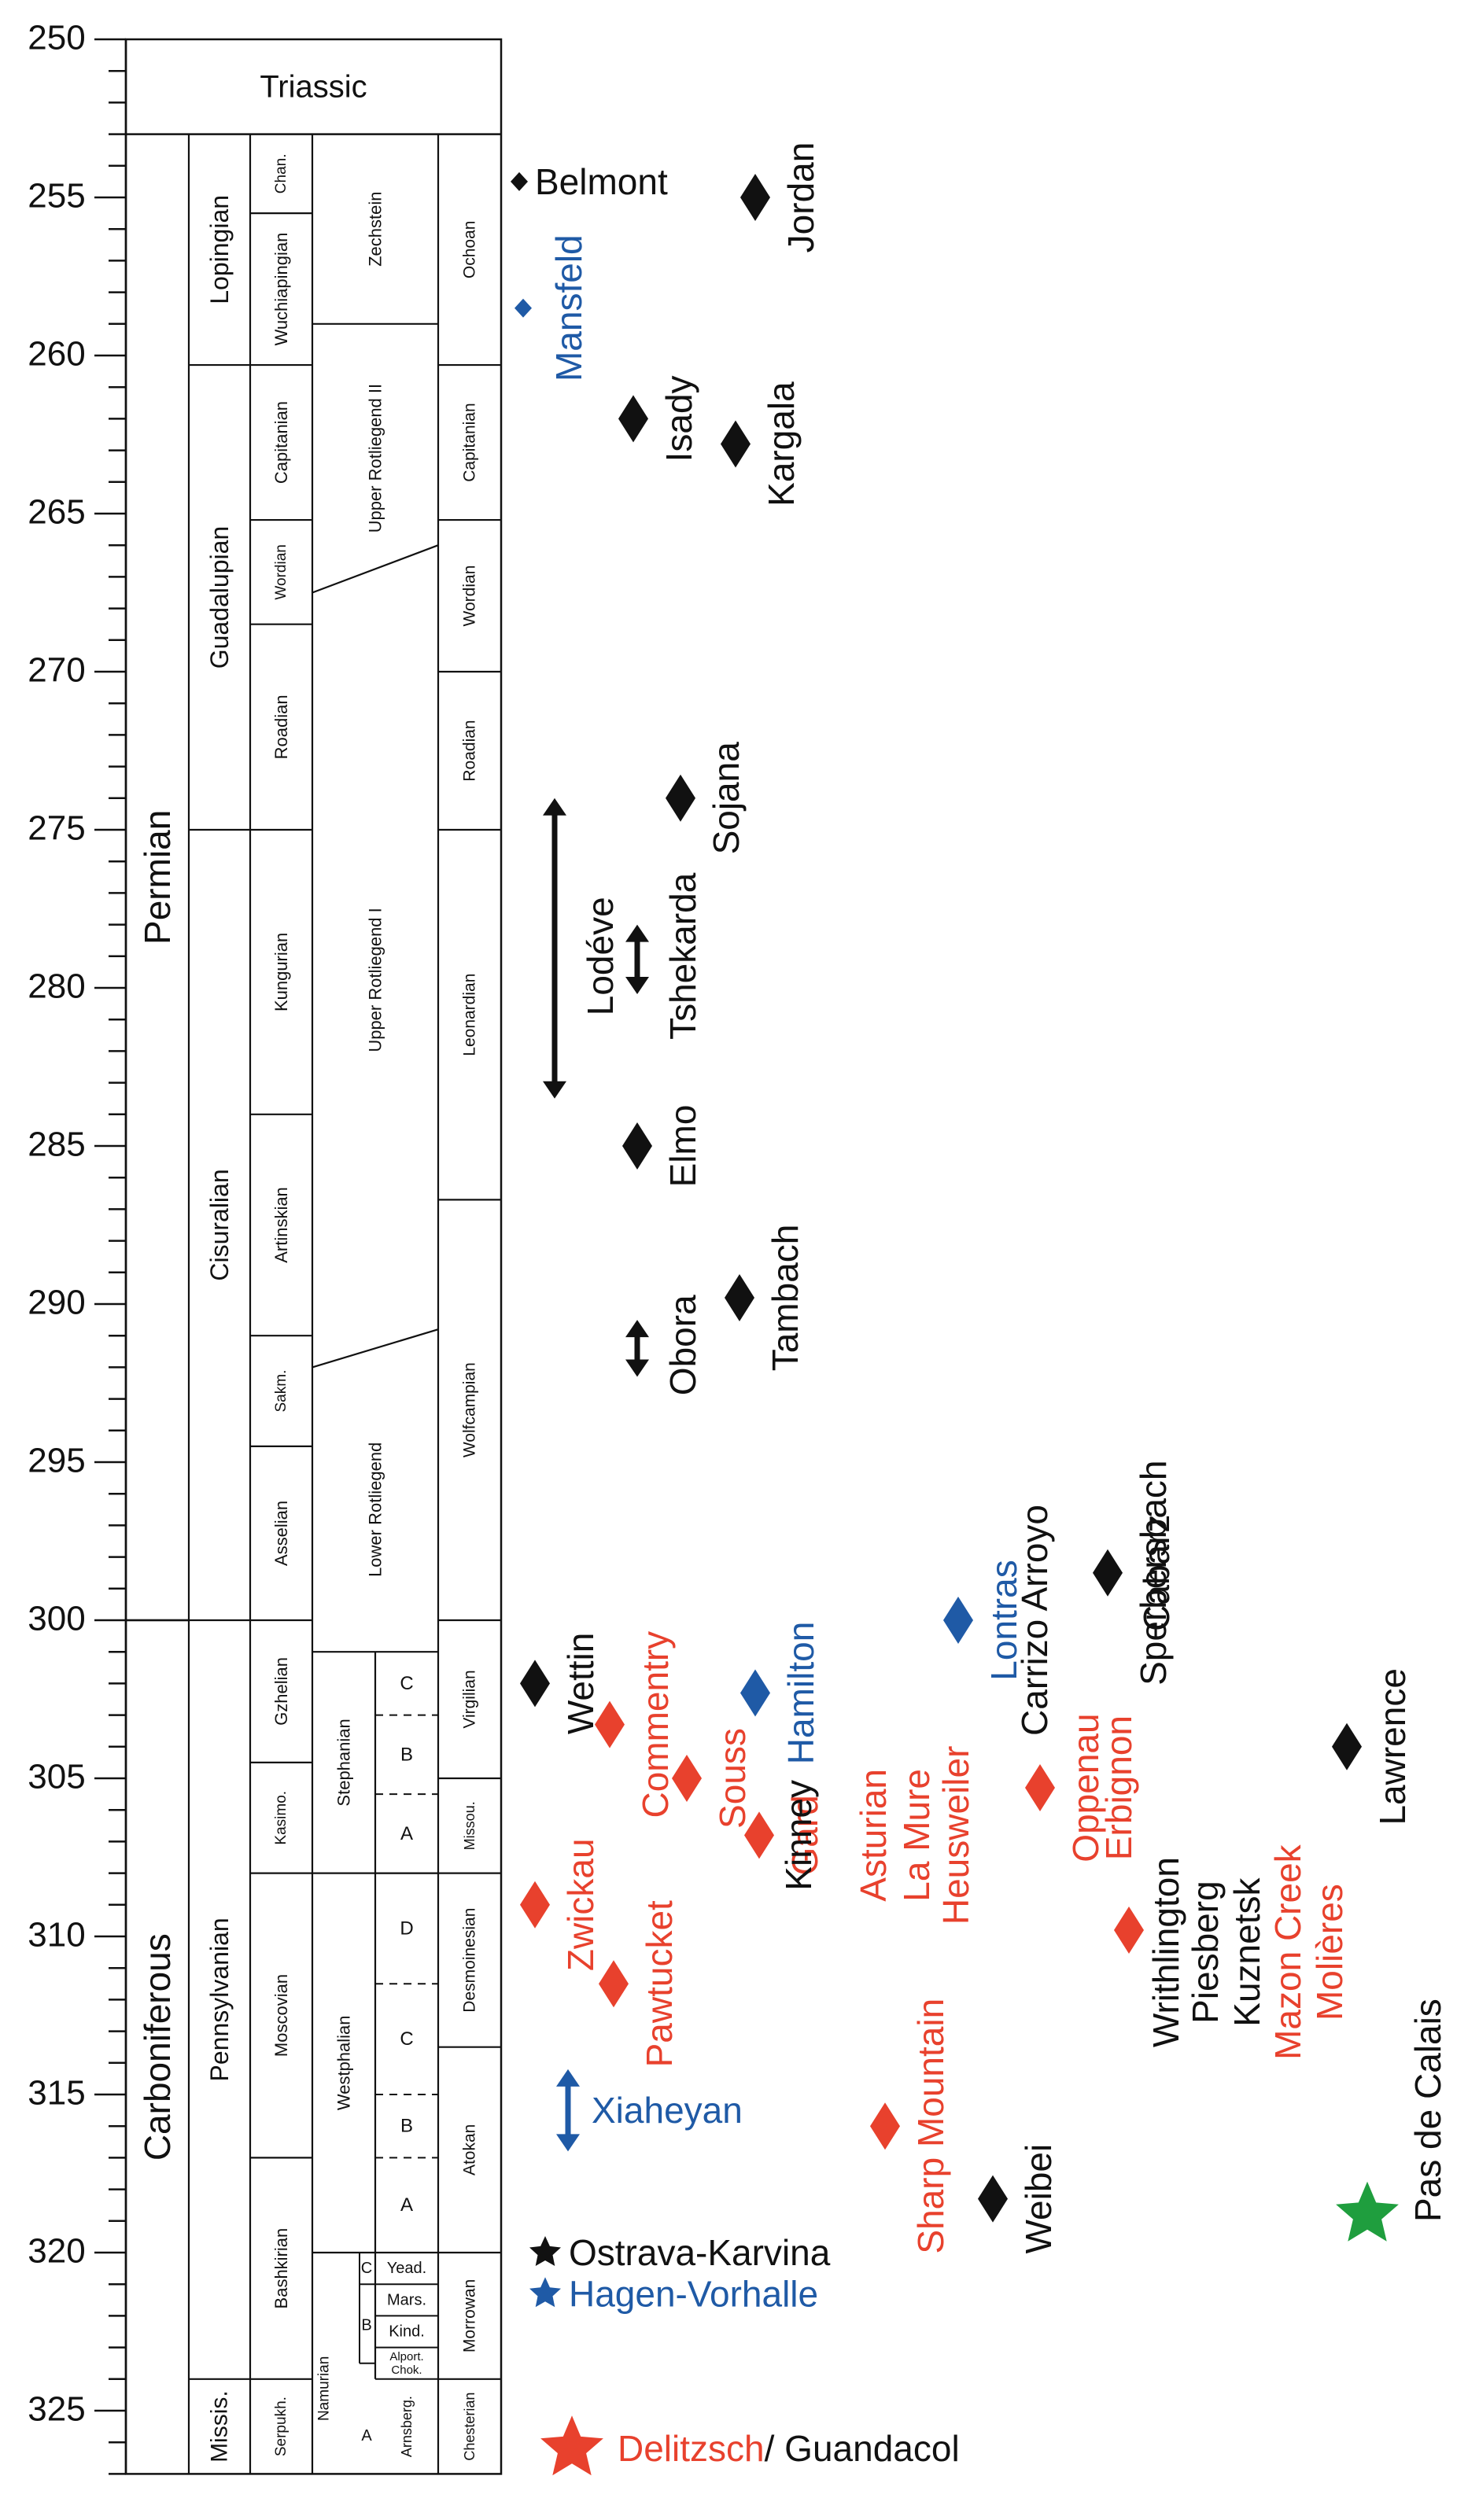  I want to click on european-lower-rotliegend: Lower Rotliegend, so click(376, 1509).